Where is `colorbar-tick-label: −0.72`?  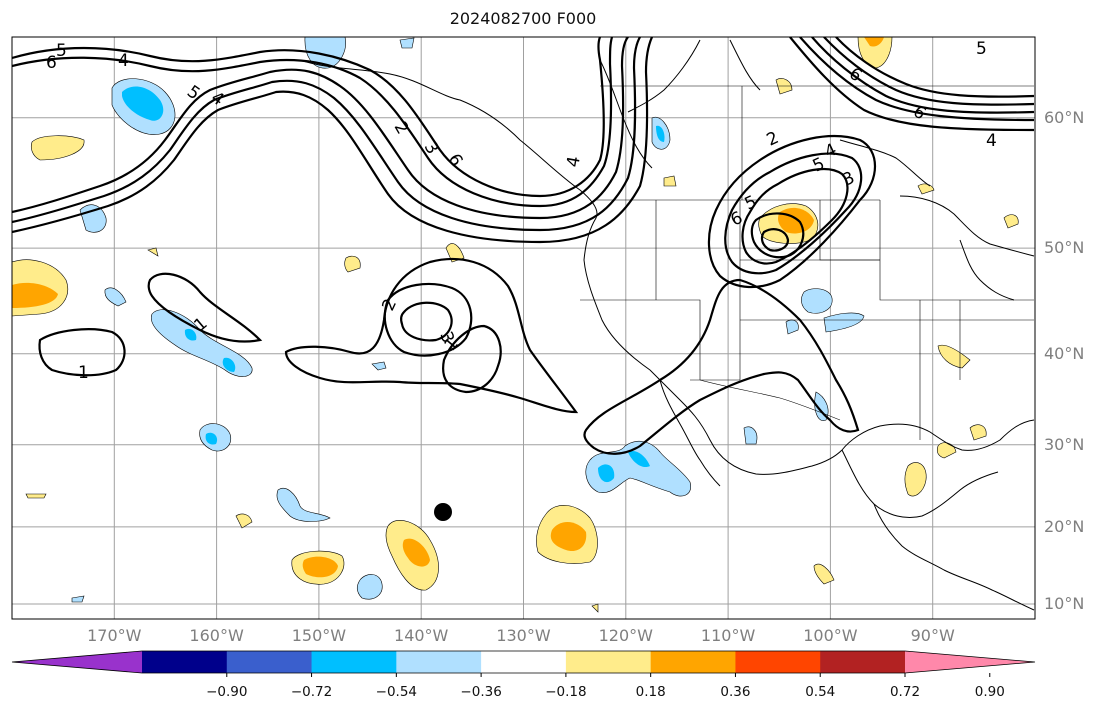 colorbar-tick-label: −0.72 is located at coordinates (311, 692).